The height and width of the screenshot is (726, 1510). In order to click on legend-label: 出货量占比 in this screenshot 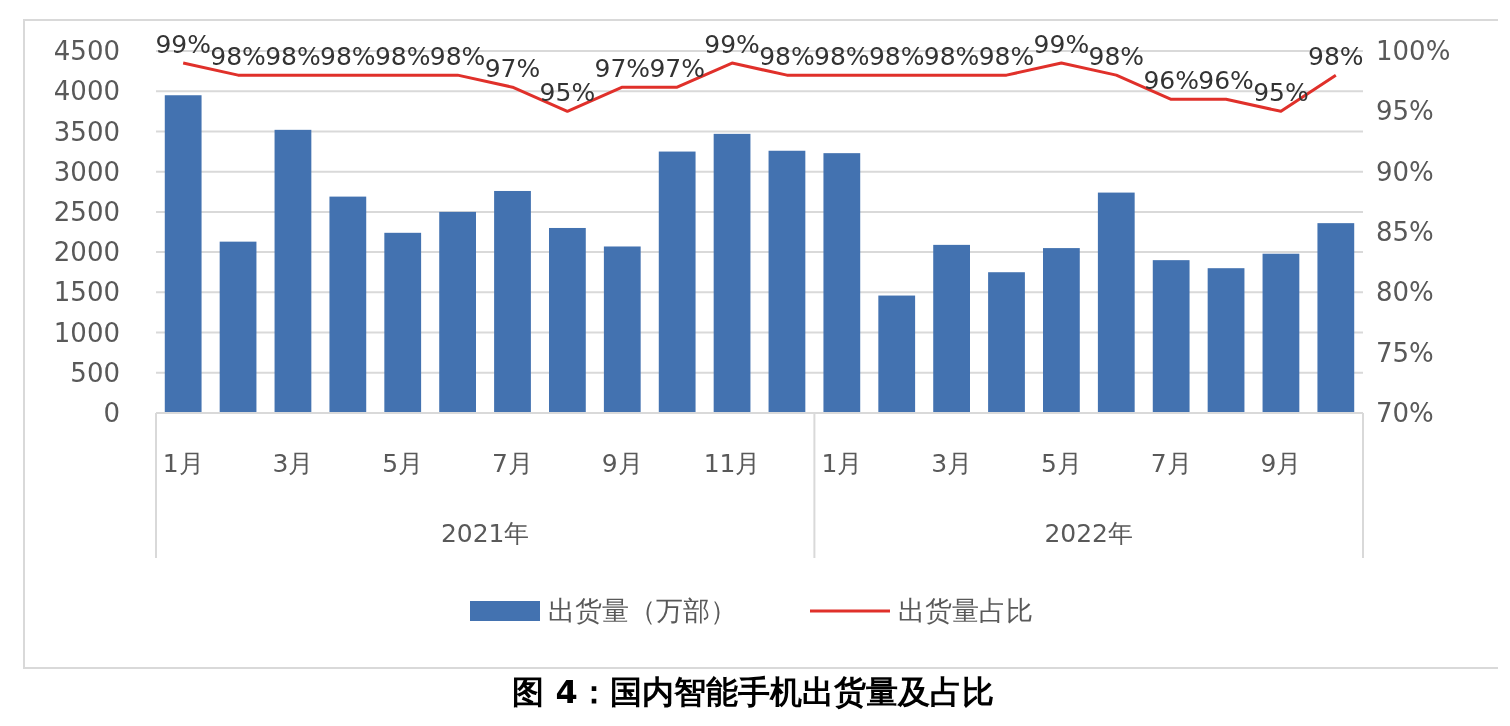, I will do `click(965, 611)`.